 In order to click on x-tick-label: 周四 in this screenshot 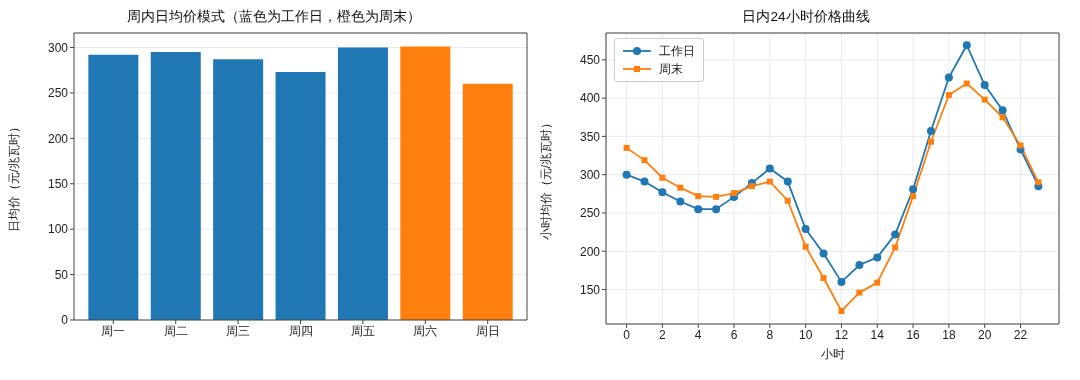, I will do `click(300, 330)`.